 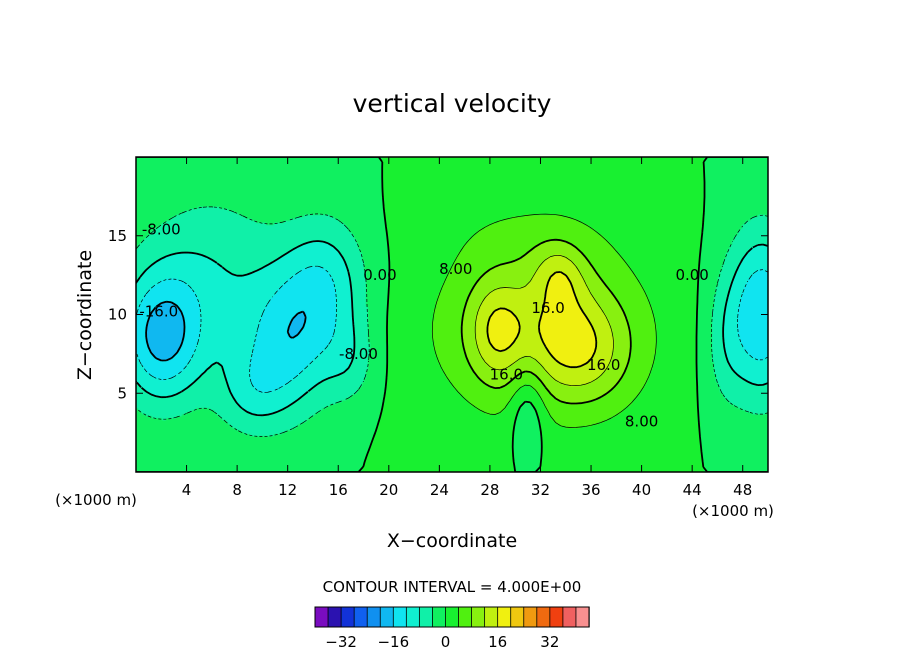 I want to click on x-tick-label: 40, so click(x=641, y=490).